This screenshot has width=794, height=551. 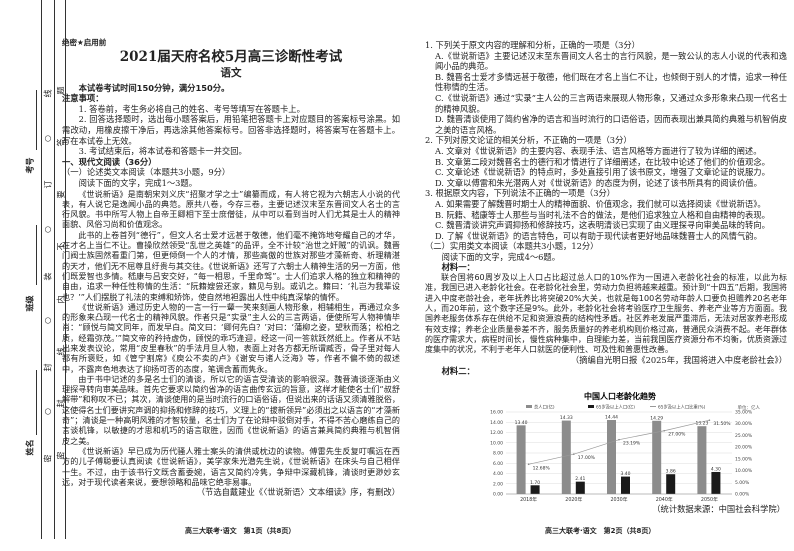 What do you see at coordinates (520, 193) in the screenshot?
I see `question-stem: 3. 根据原文内容，下列说法不正确的一项是（3分）` at bounding box center [520, 193].